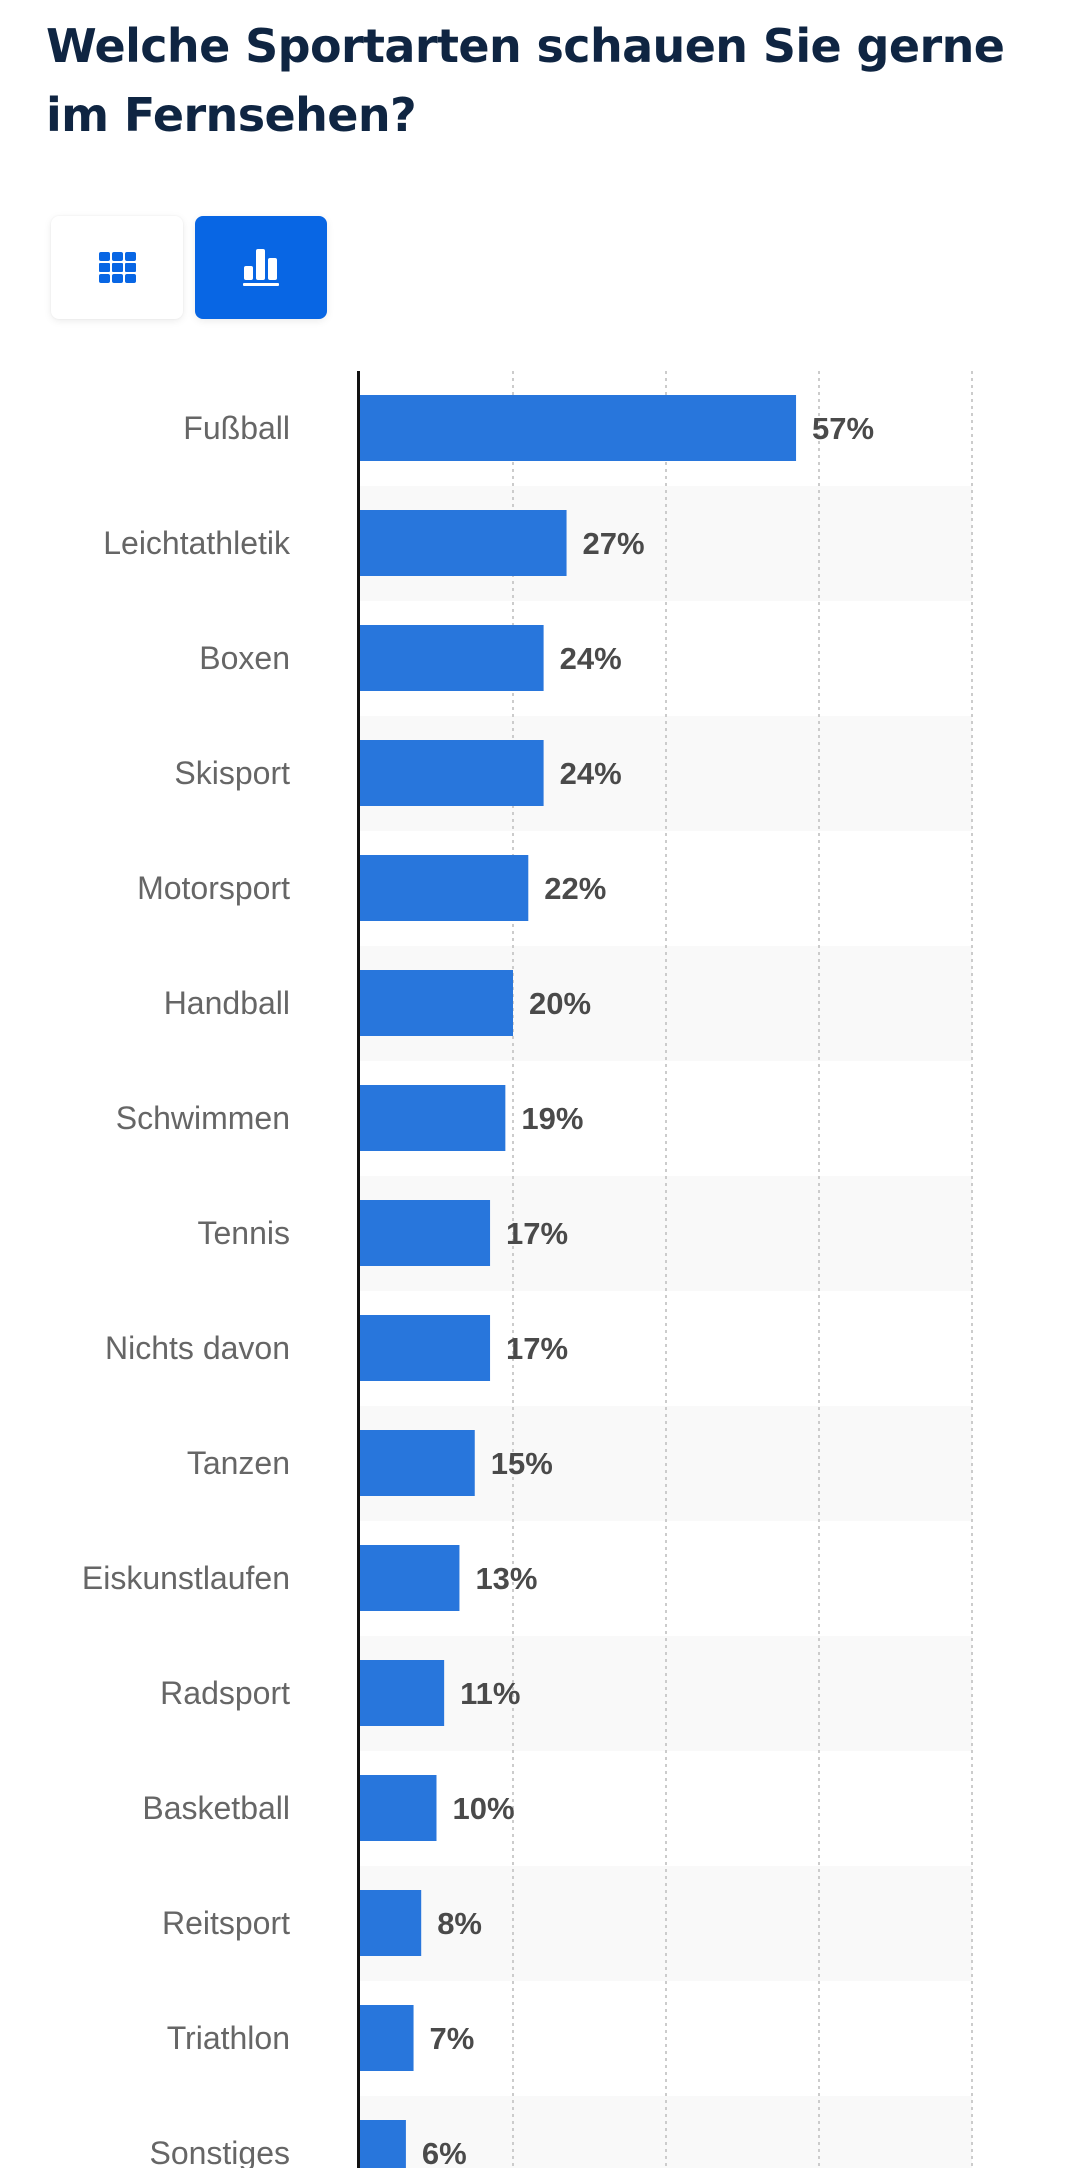  I want to click on category-label: Handball, so click(227, 1003).